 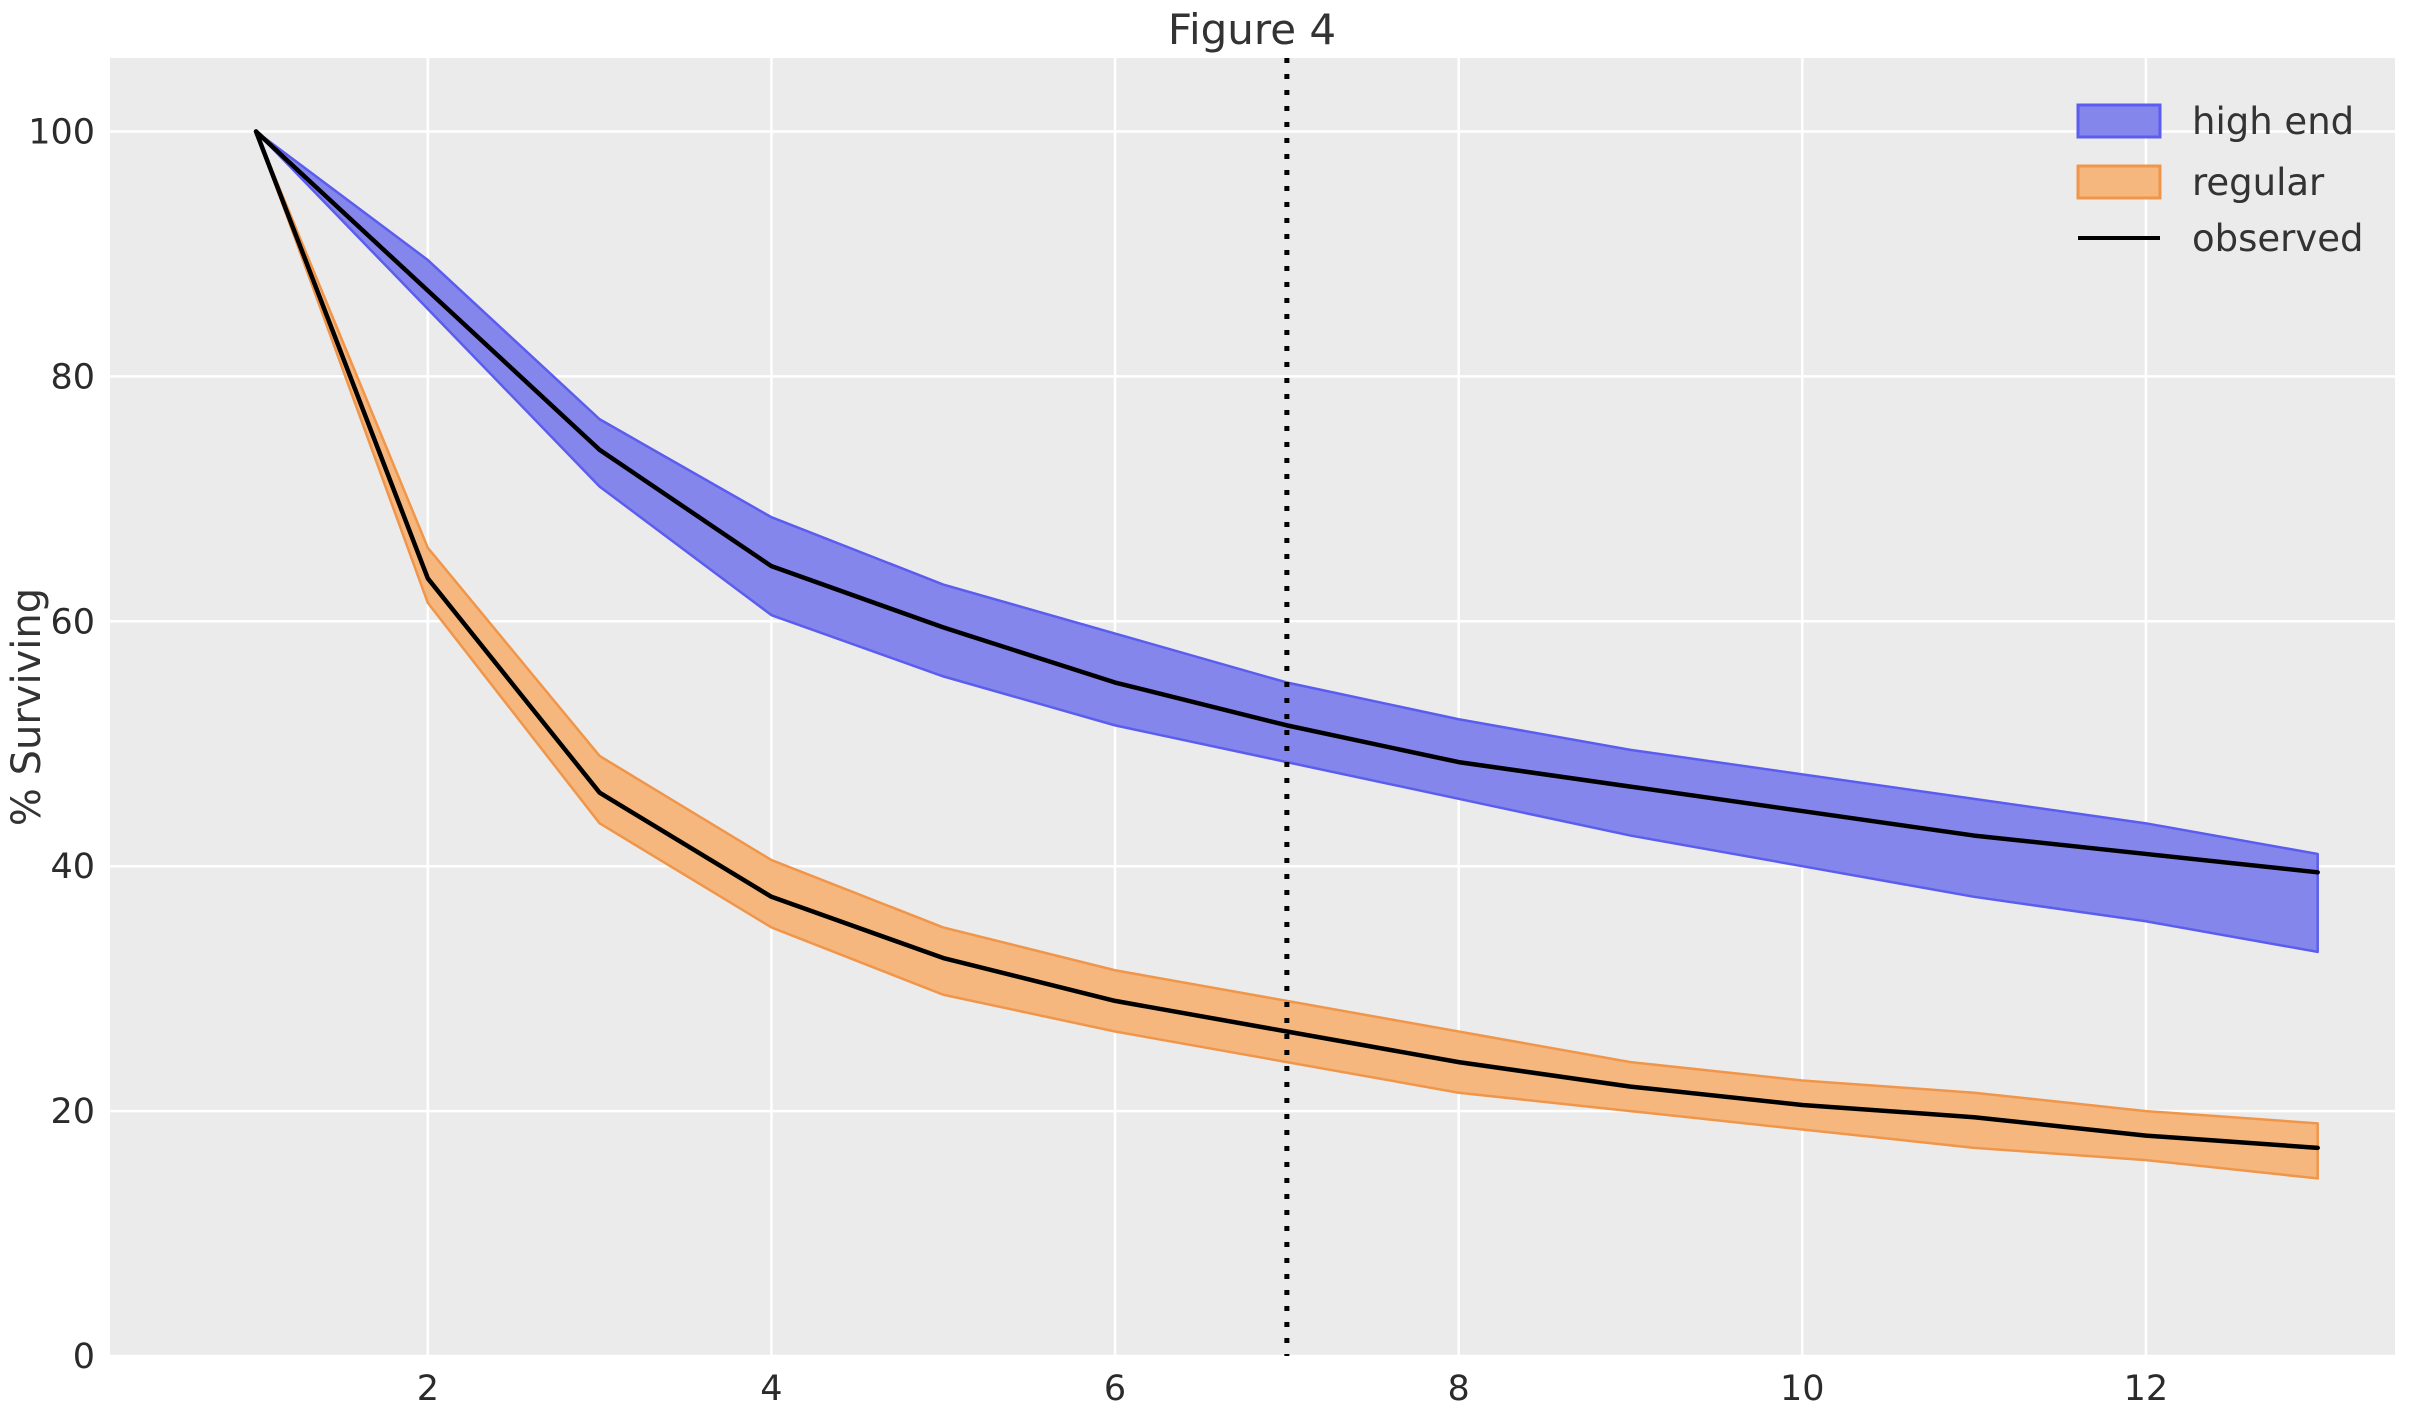 I want to click on legend-swatch-regular, so click(x=2119, y=182).